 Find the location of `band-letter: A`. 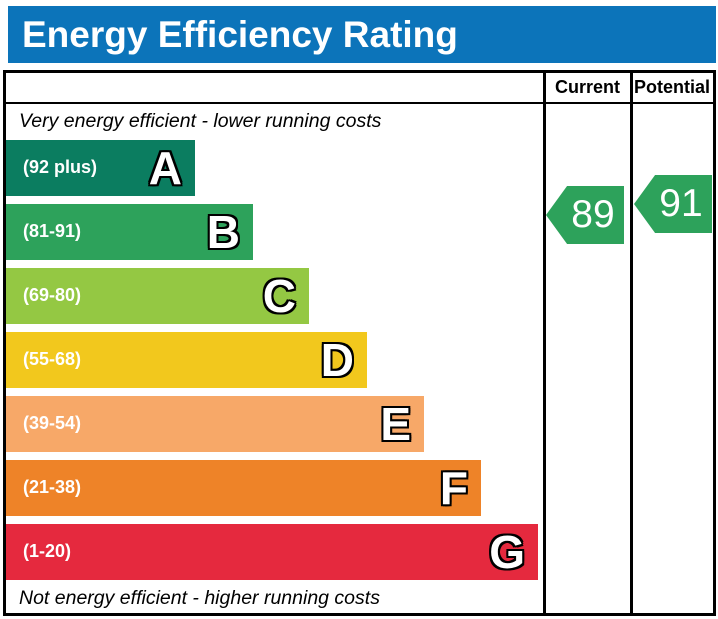

band-letter: A is located at coordinates (165, 167).